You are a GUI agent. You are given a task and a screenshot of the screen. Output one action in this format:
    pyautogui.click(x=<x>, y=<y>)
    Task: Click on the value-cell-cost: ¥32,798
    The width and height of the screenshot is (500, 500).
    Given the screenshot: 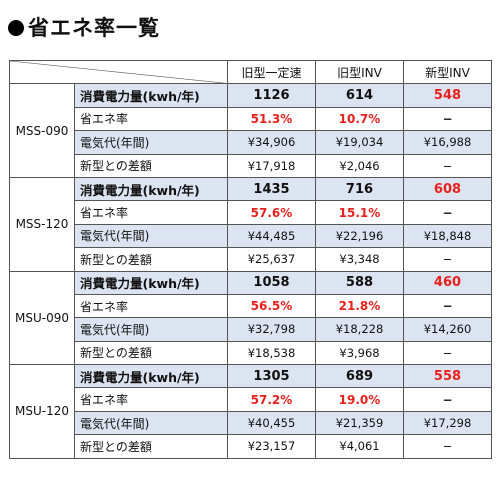 What is the action you would take?
    pyautogui.click(x=271, y=329)
    